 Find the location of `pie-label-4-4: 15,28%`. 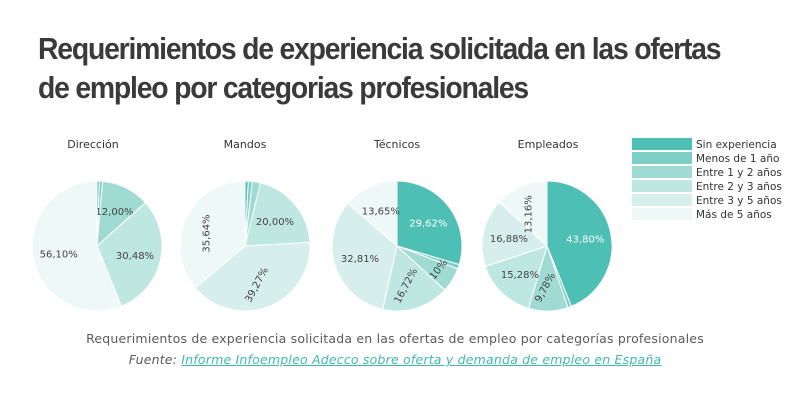

pie-label-4-4: 15,28% is located at coordinates (520, 275).